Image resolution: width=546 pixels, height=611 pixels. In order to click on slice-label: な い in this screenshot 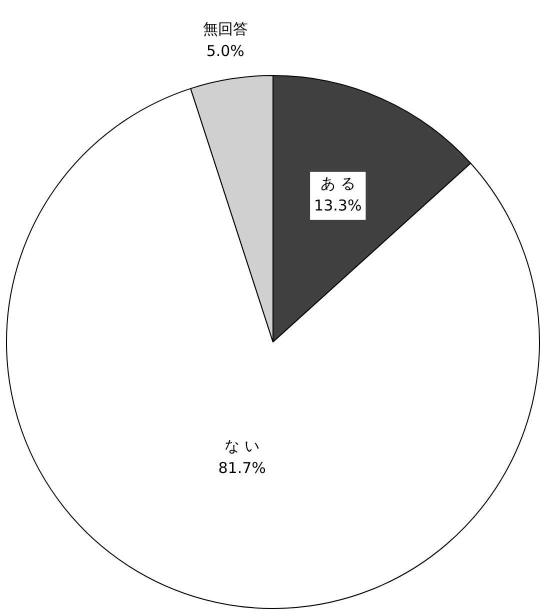, I will do `click(242, 445)`.